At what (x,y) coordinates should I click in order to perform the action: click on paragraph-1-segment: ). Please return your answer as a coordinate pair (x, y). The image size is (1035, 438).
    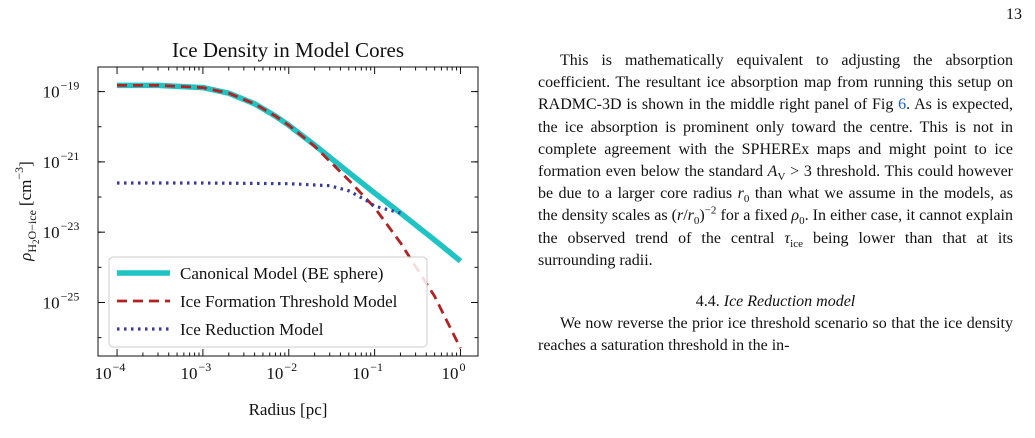
    Looking at the image, I should click on (702, 216).